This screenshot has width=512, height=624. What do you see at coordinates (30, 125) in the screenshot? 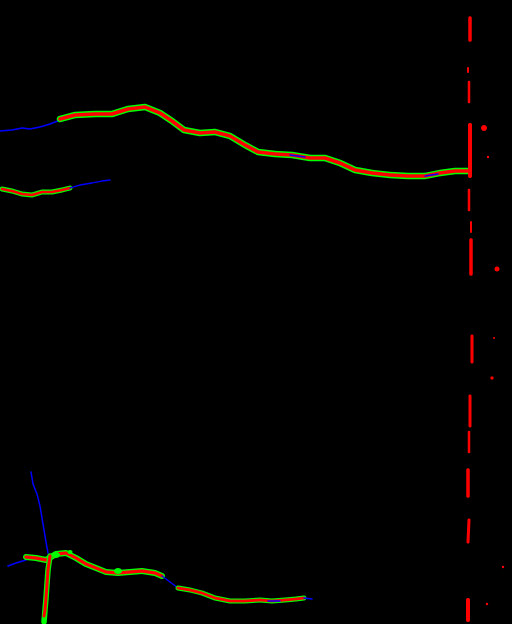
I see `upper-crack-left-tail` at bounding box center [30, 125].